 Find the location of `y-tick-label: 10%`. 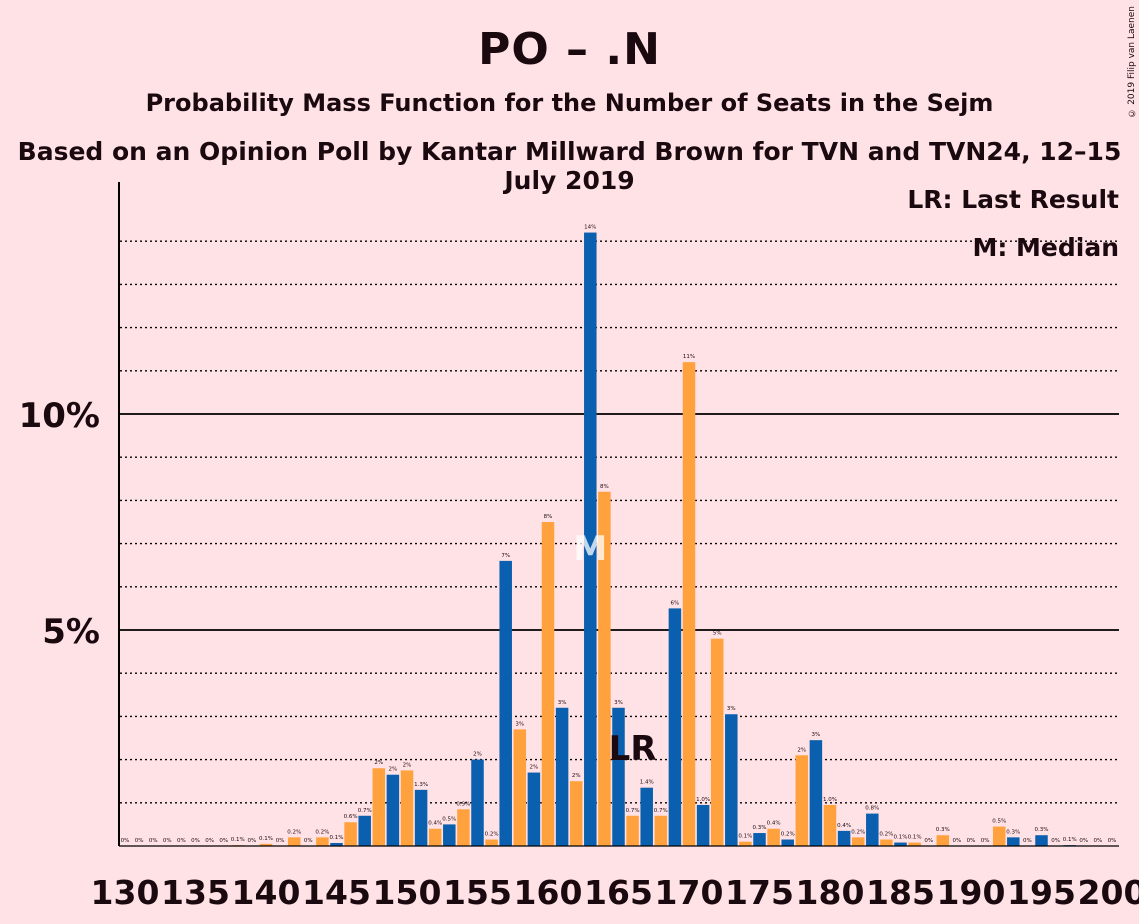

y-tick-label: 10% is located at coordinates (59, 416).